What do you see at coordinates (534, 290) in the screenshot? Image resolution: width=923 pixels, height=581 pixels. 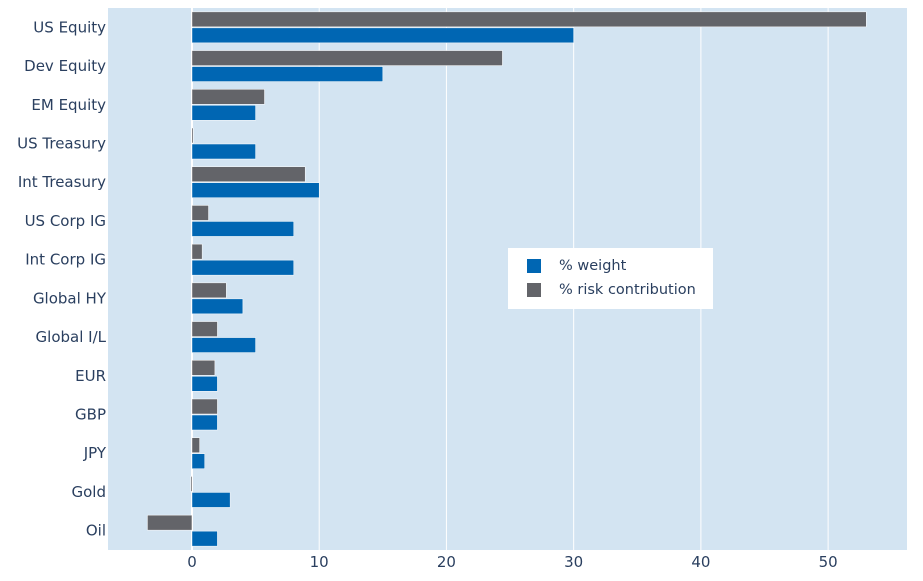 I see `legend-swatch-risk` at bounding box center [534, 290].